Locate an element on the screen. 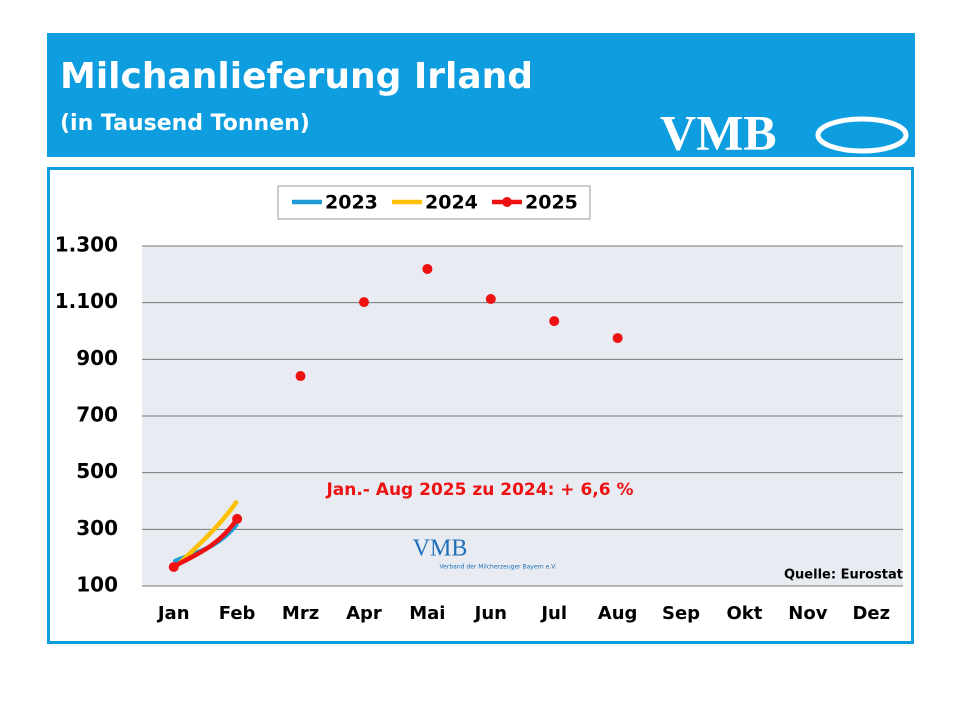  x-tick-label: Feb is located at coordinates (237, 613).